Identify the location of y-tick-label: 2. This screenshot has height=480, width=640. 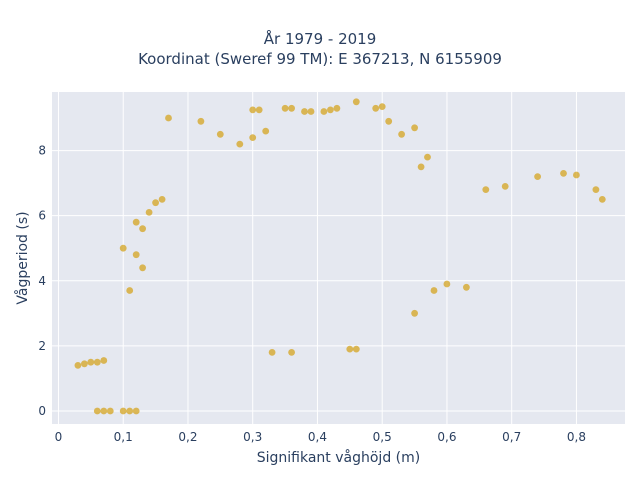
(42, 346).